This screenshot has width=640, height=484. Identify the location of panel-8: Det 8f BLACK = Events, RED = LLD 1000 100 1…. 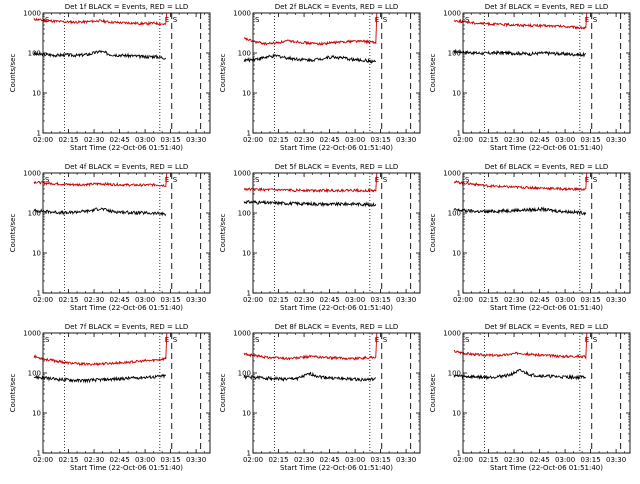
(320, 397).